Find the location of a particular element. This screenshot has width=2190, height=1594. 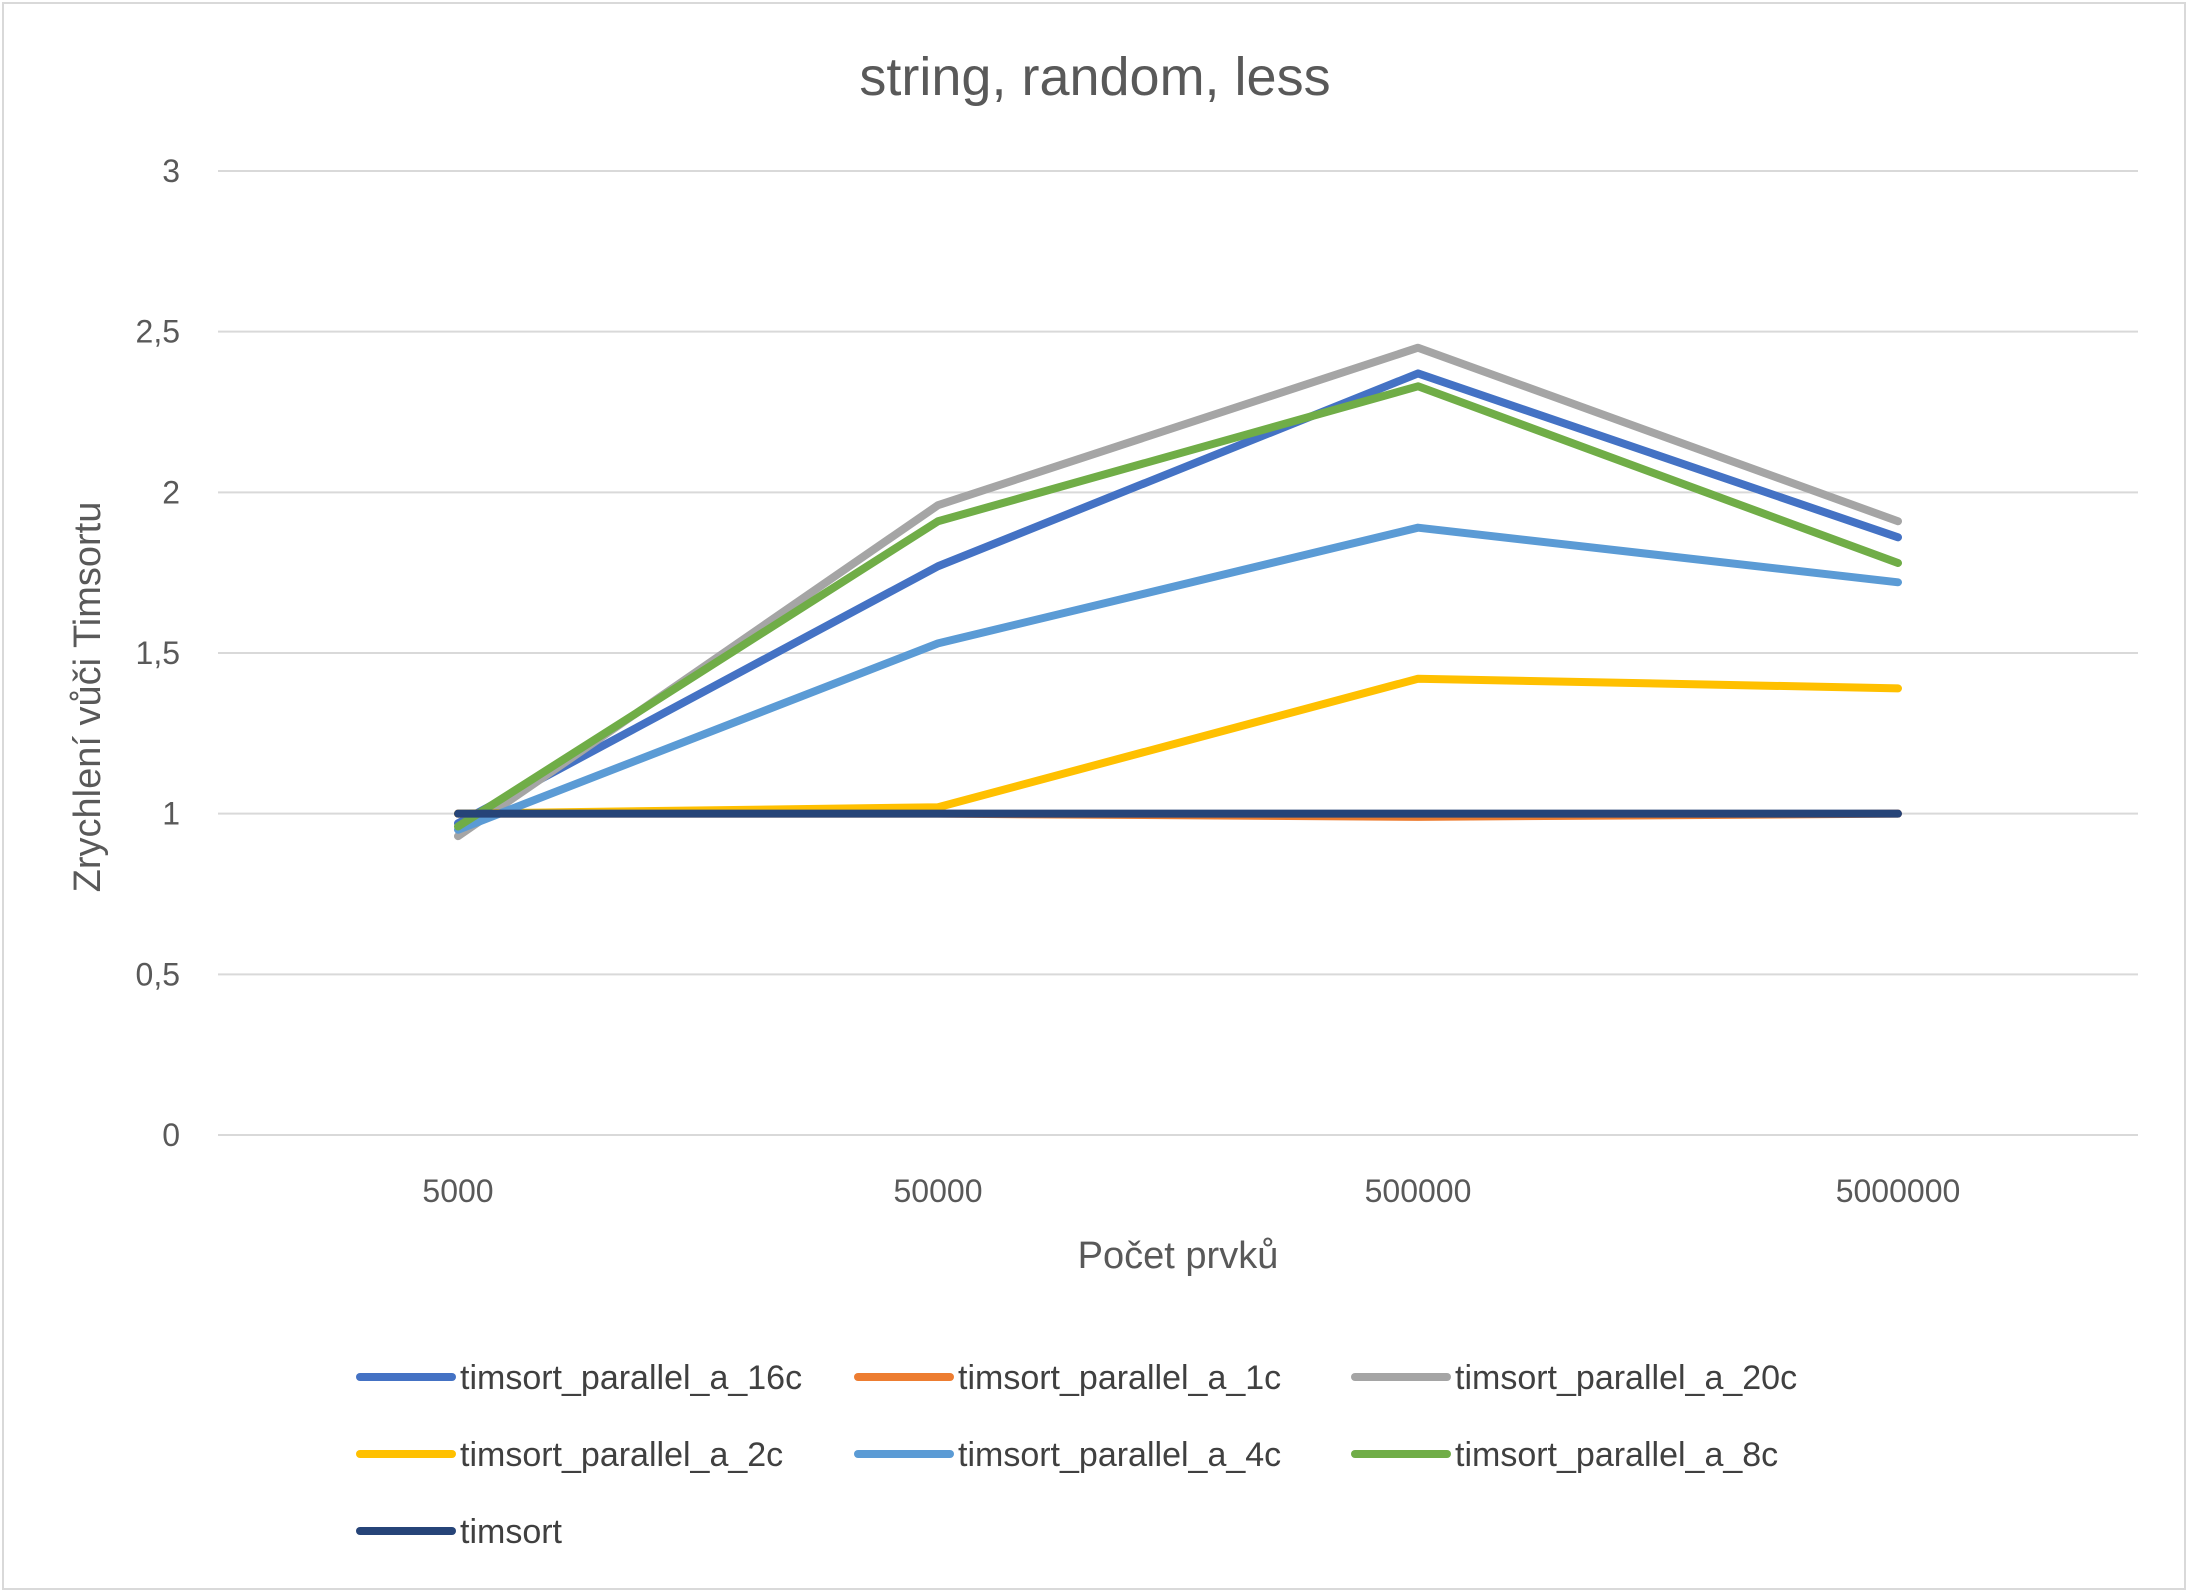

x-axis-title: Počet prvků is located at coordinates (1178, 1256).